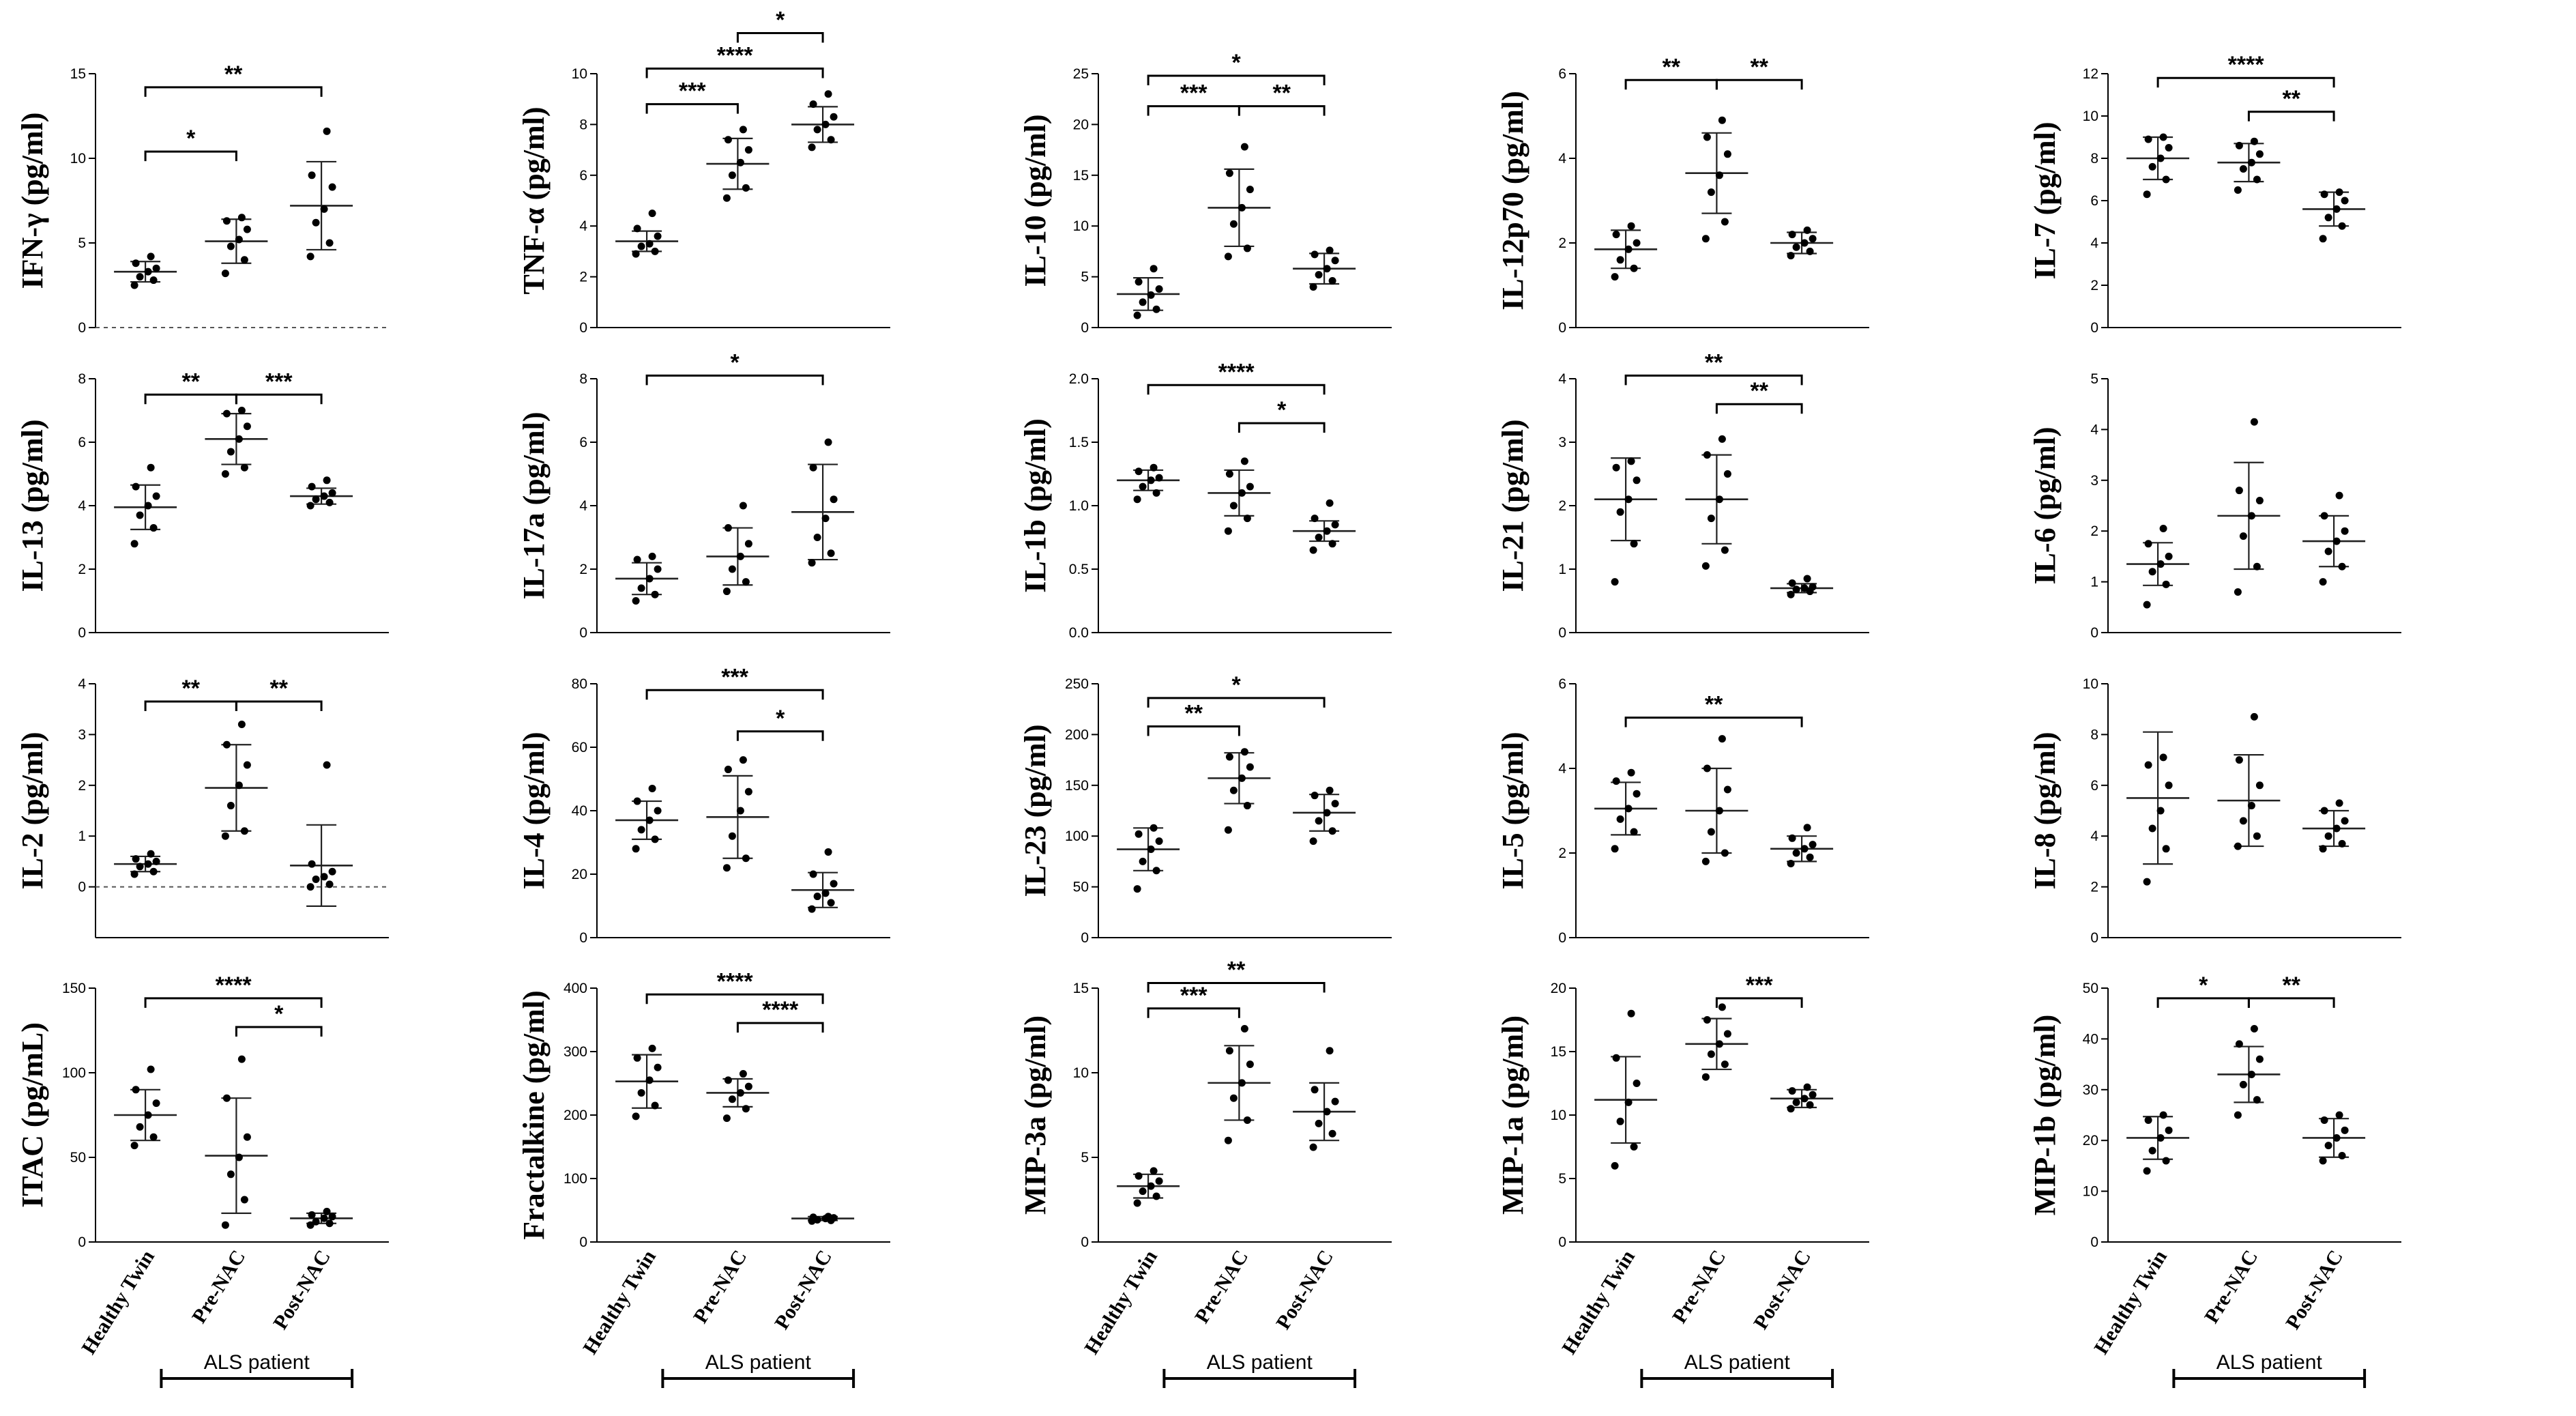 This screenshot has height=1416, width=2576. What do you see at coordinates (575, 1179) in the screenshot?
I see `y-tick-label: 100` at bounding box center [575, 1179].